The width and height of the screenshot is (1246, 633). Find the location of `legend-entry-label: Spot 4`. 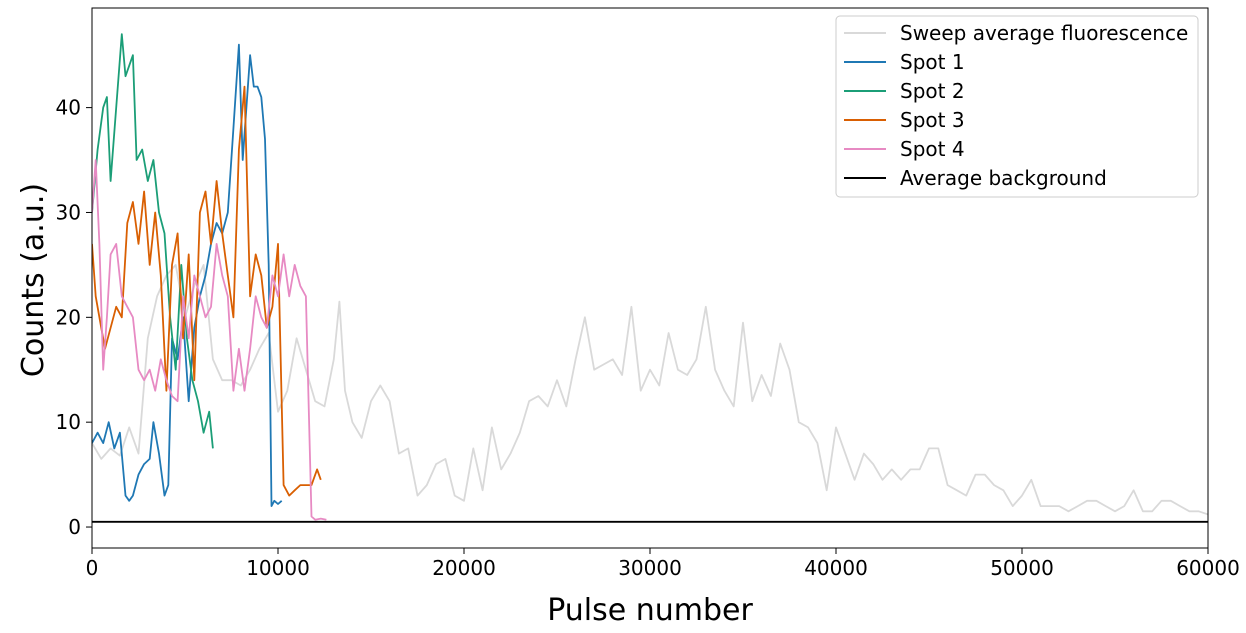

legend-entry-label: Spot 4 is located at coordinates (932, 149).